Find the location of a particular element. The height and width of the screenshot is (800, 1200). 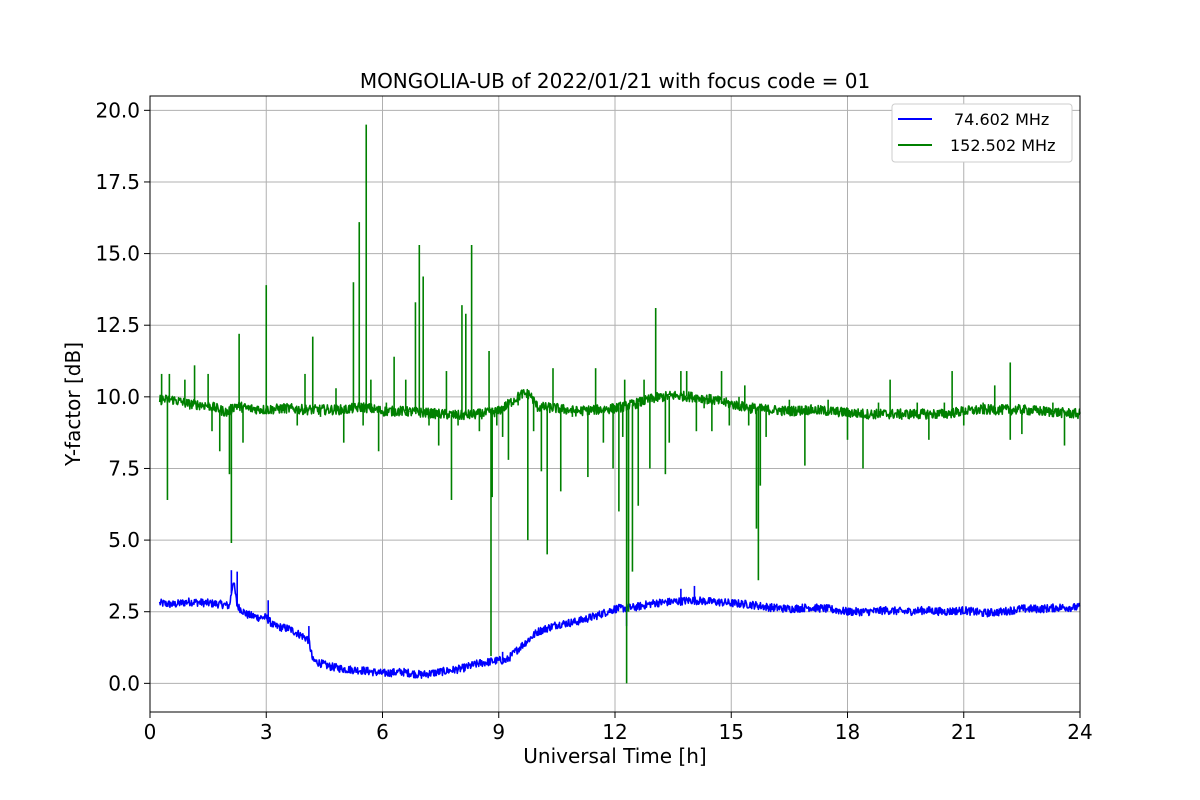

x-tick-label: 18 is located at coordinates (847, 732).